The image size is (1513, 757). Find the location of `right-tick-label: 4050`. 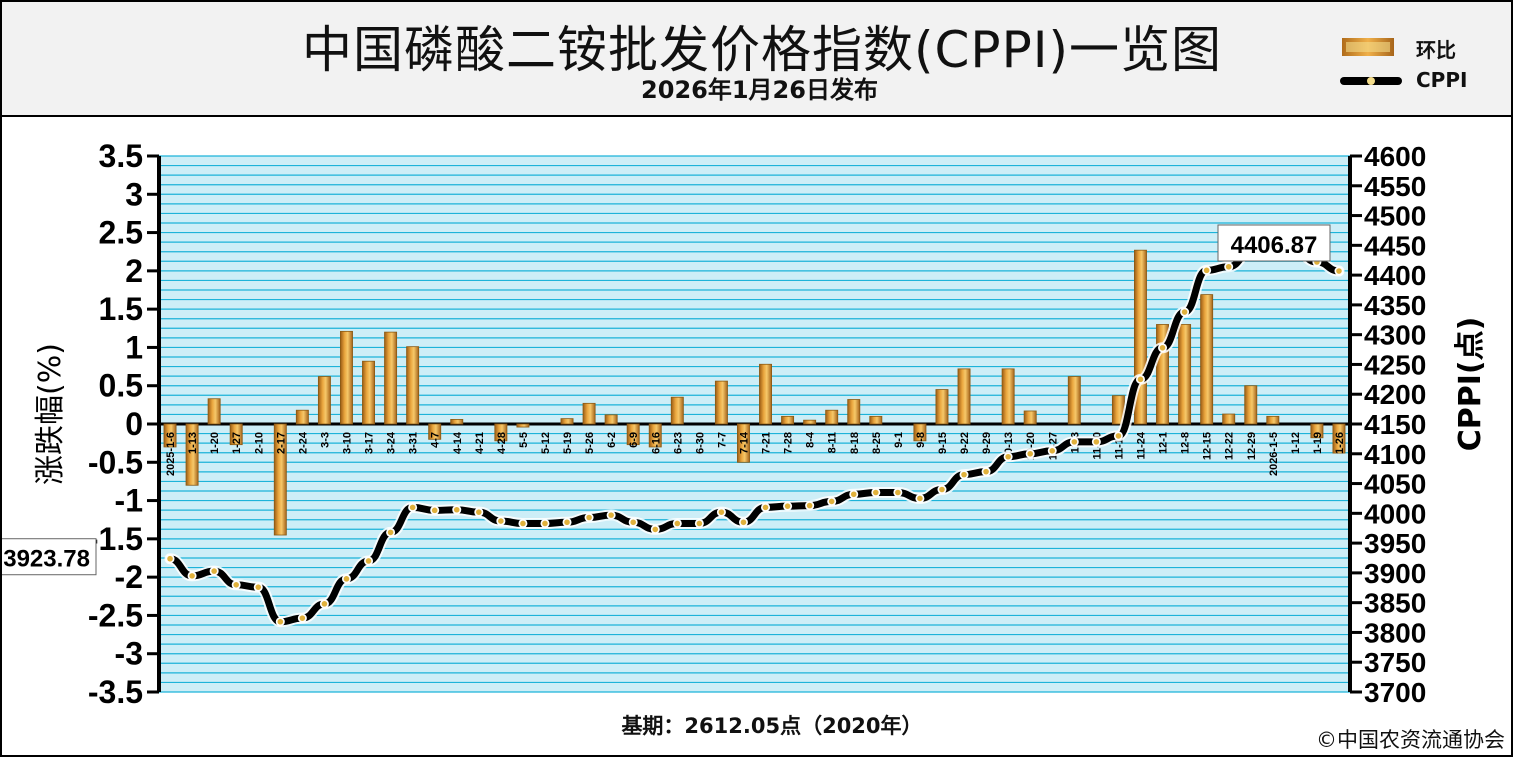

right-tick-label: 4050 is located at coordinates (1395, 484).